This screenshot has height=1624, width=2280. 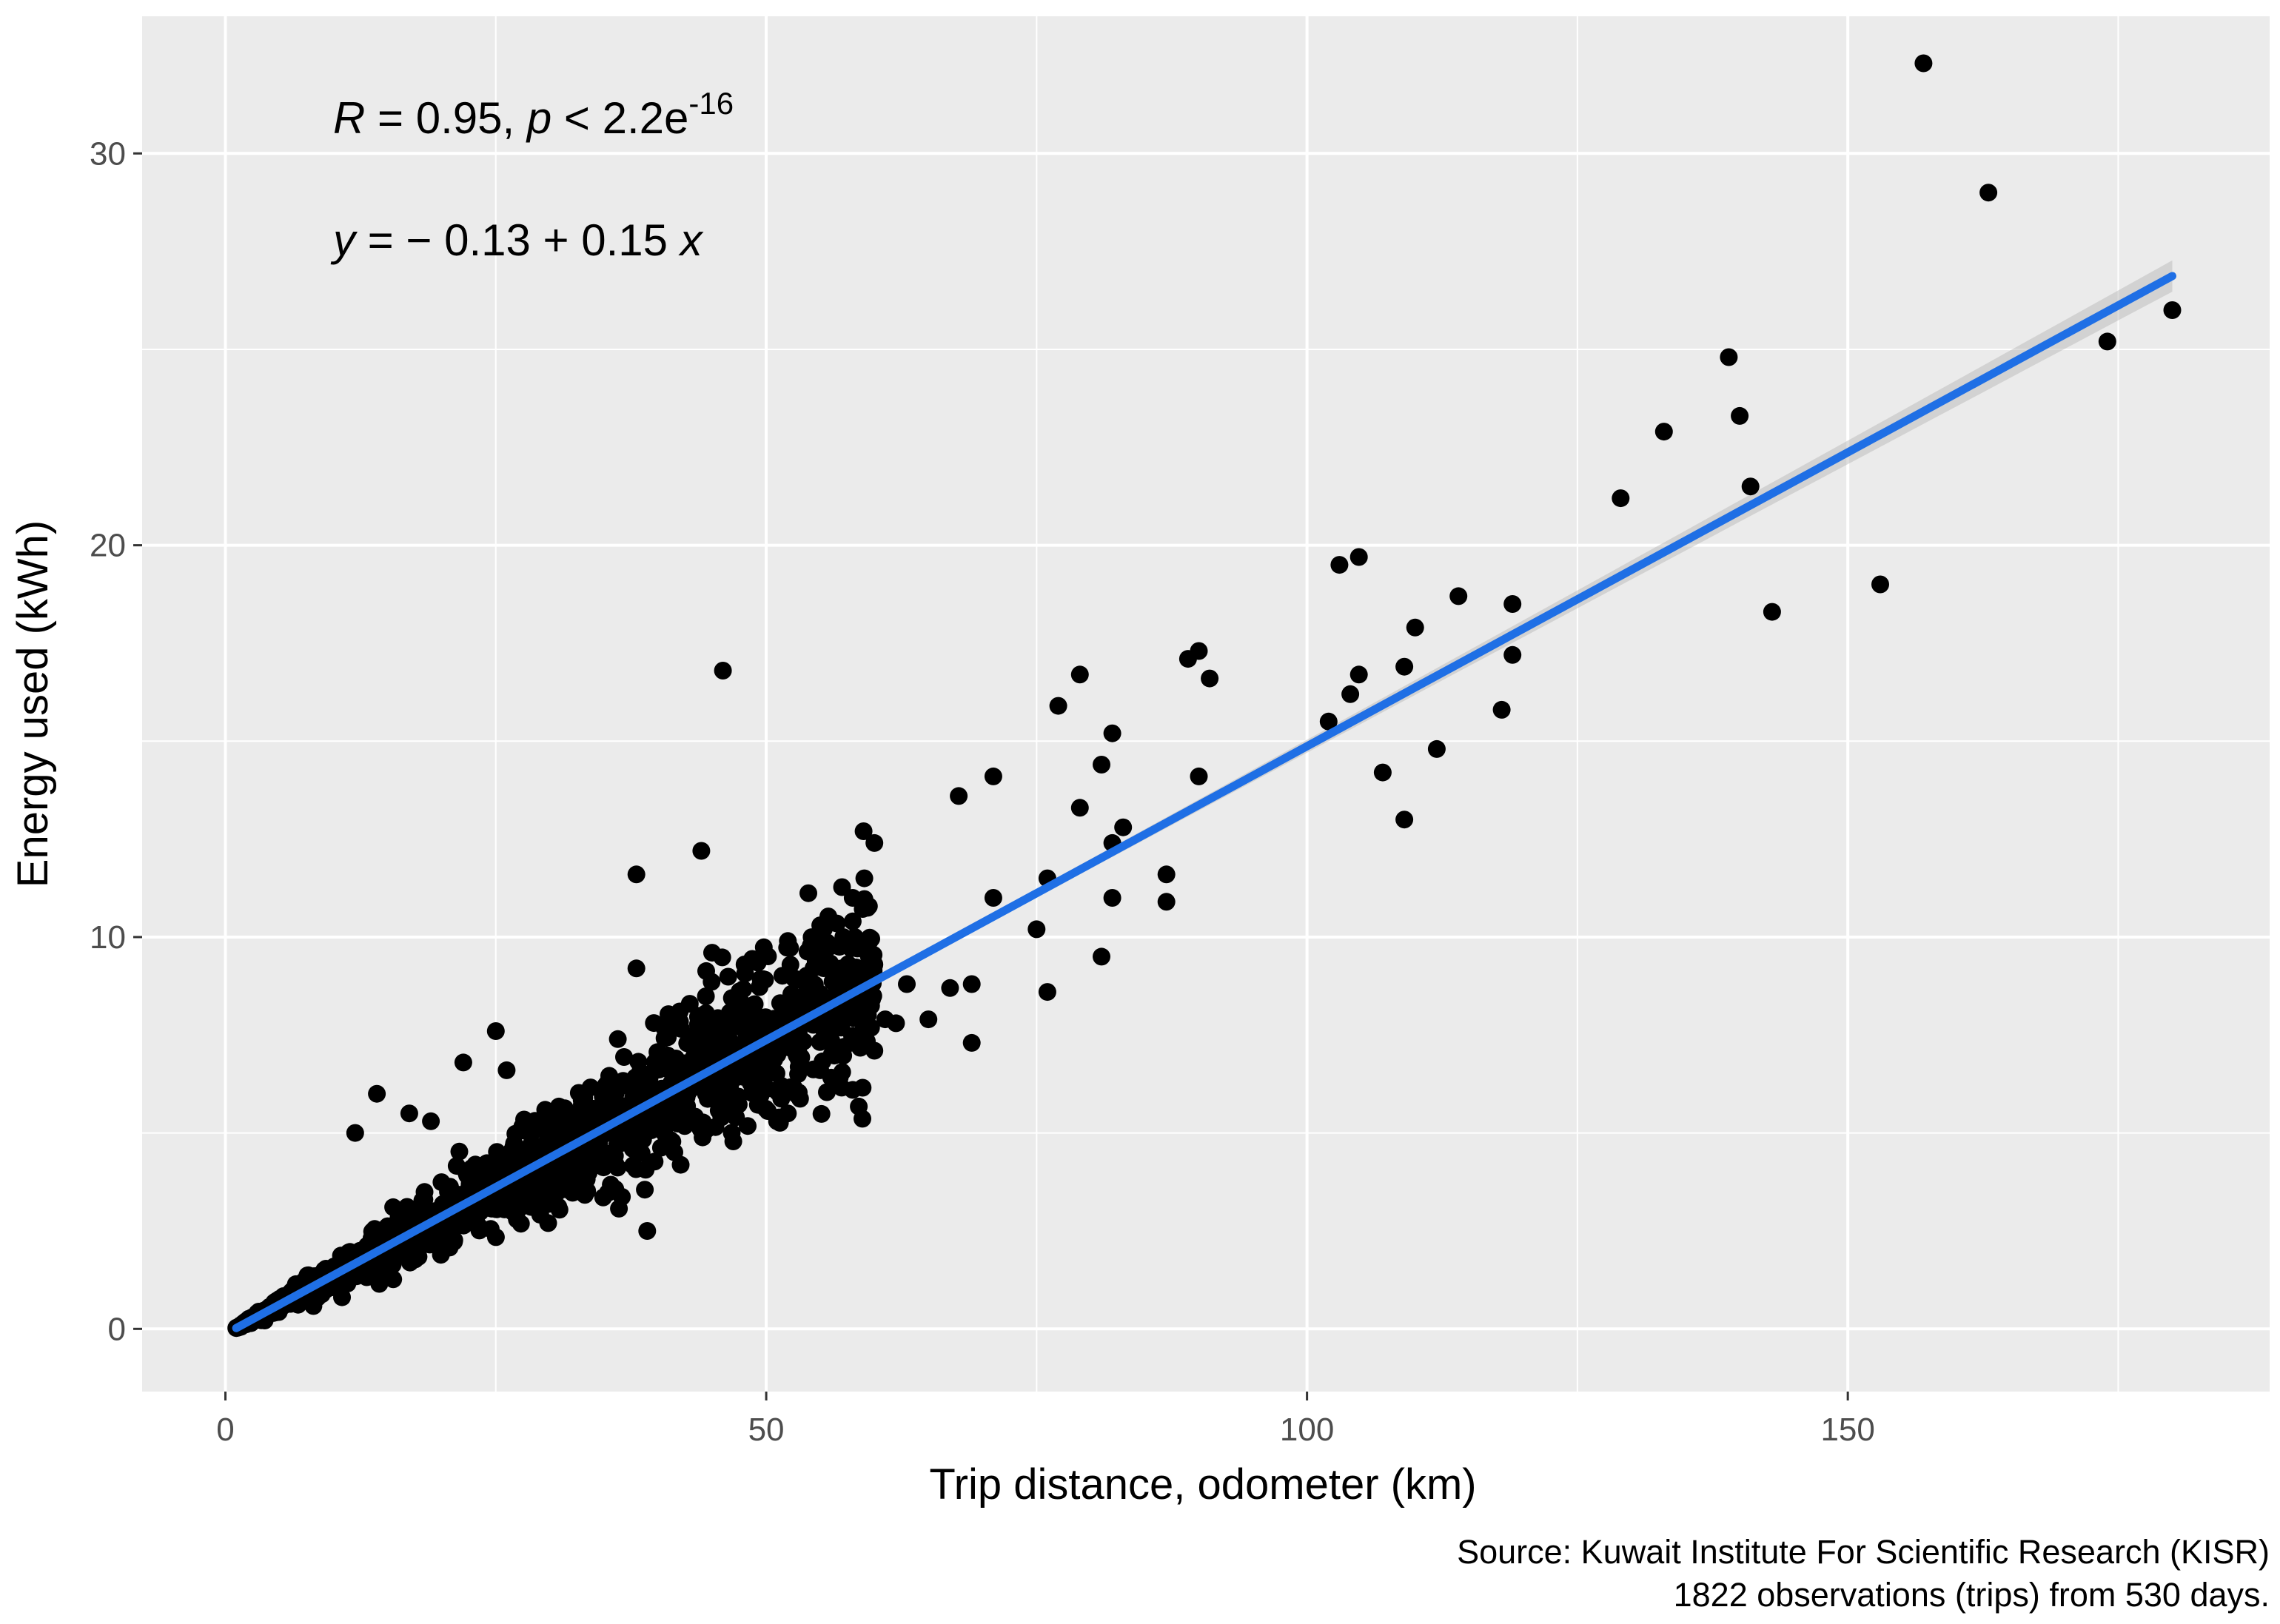 What do you see at coordinates (33, 704) in the screenshot?
I see `y-axis-title: Energy used (kWh)` at bounding box center [33, 704].